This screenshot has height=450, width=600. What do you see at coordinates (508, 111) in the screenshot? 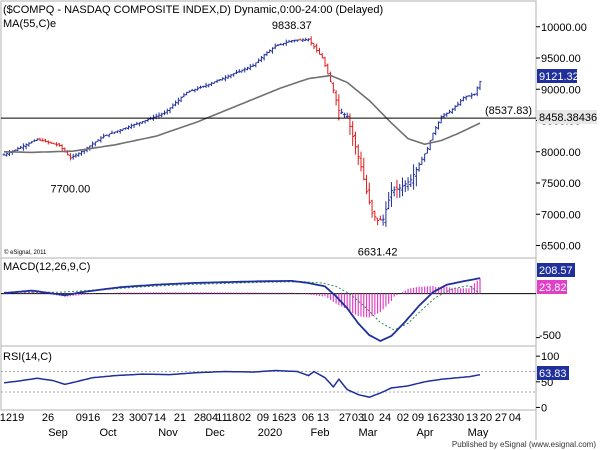
I see `reference-level-label: (8537.83)` at bounding box center [508, 111].